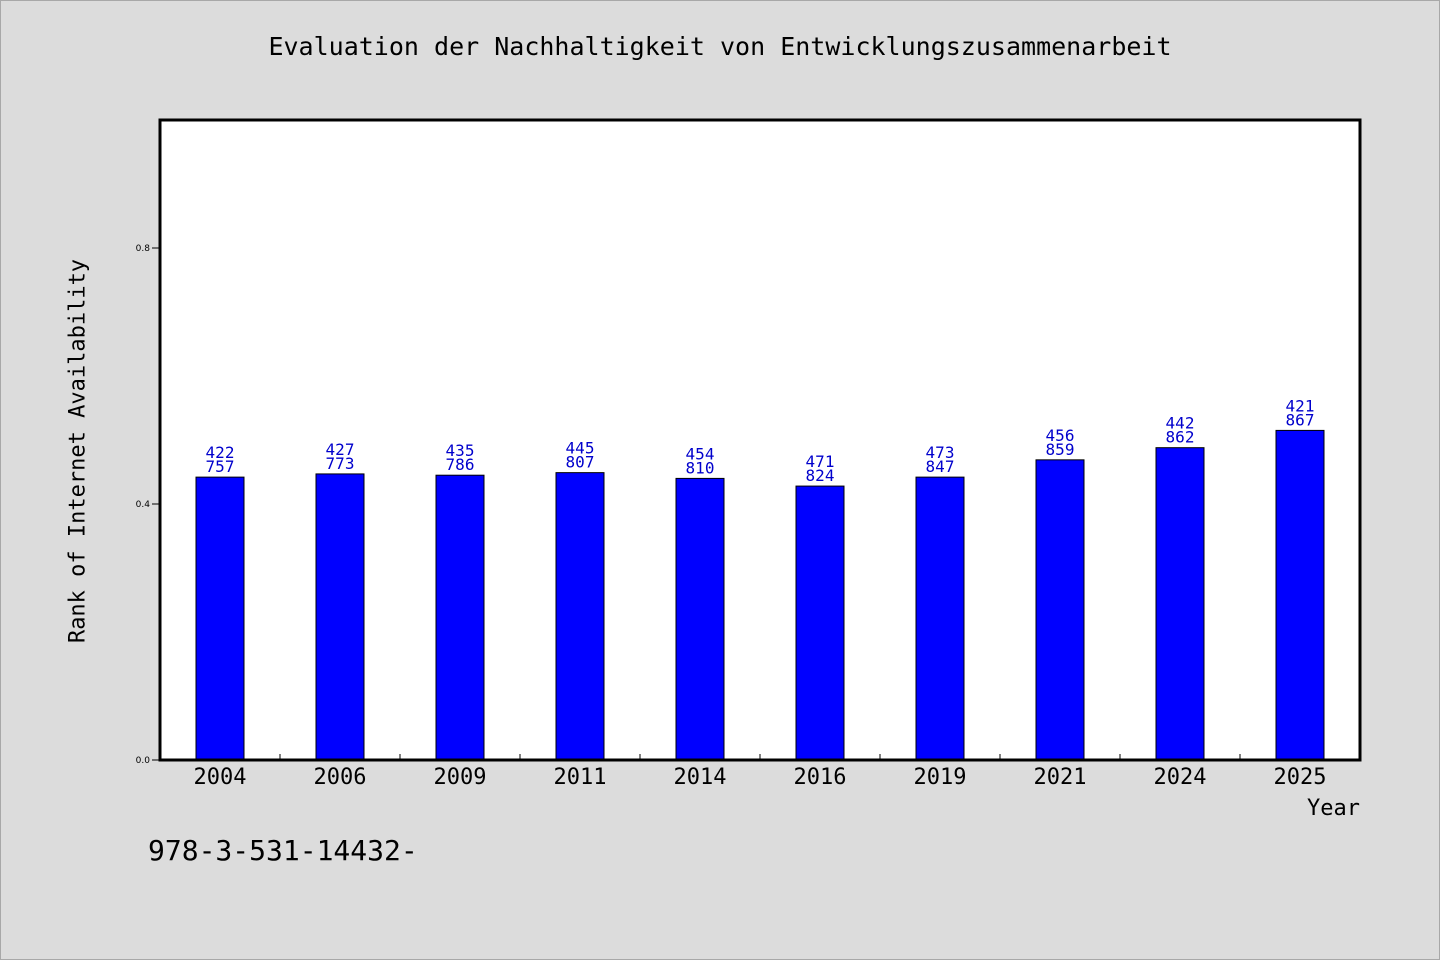 The image size is (1440, 960). What do you see at coordinates (1300, 405) in the screenshot?
I see `data-label-2025-top: 421` at bounding box center [1300, 405].